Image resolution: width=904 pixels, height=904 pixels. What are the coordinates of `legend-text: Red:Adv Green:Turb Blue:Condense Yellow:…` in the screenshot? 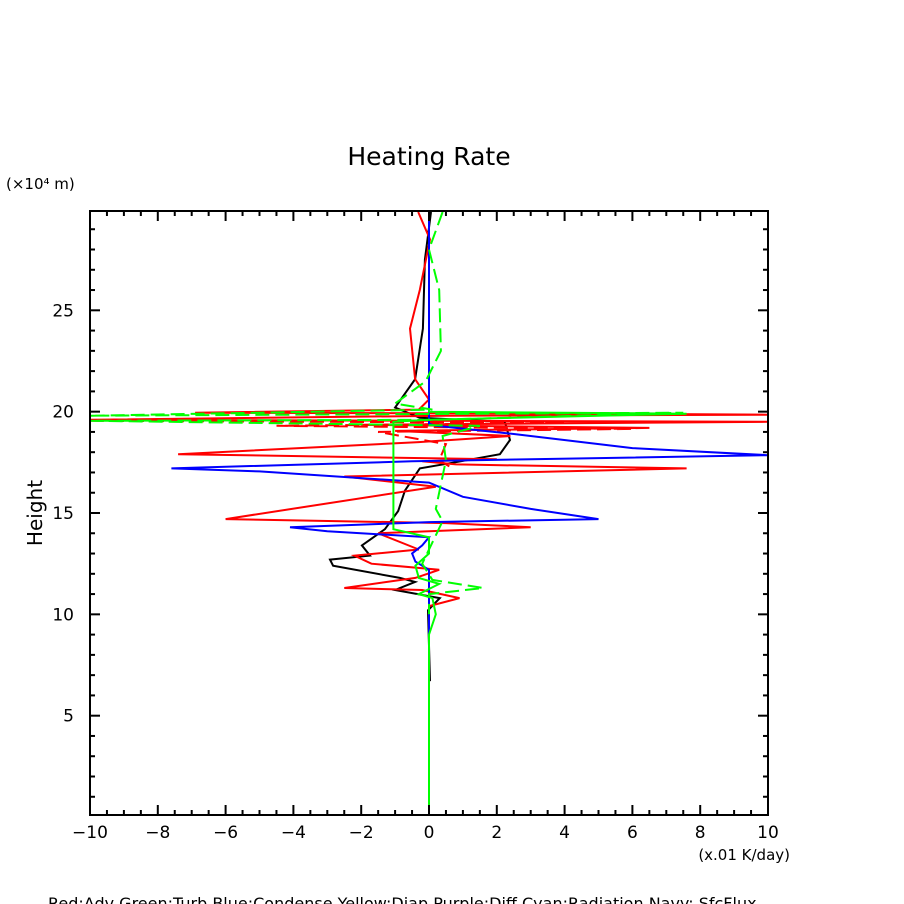 It's located at (402, 899).